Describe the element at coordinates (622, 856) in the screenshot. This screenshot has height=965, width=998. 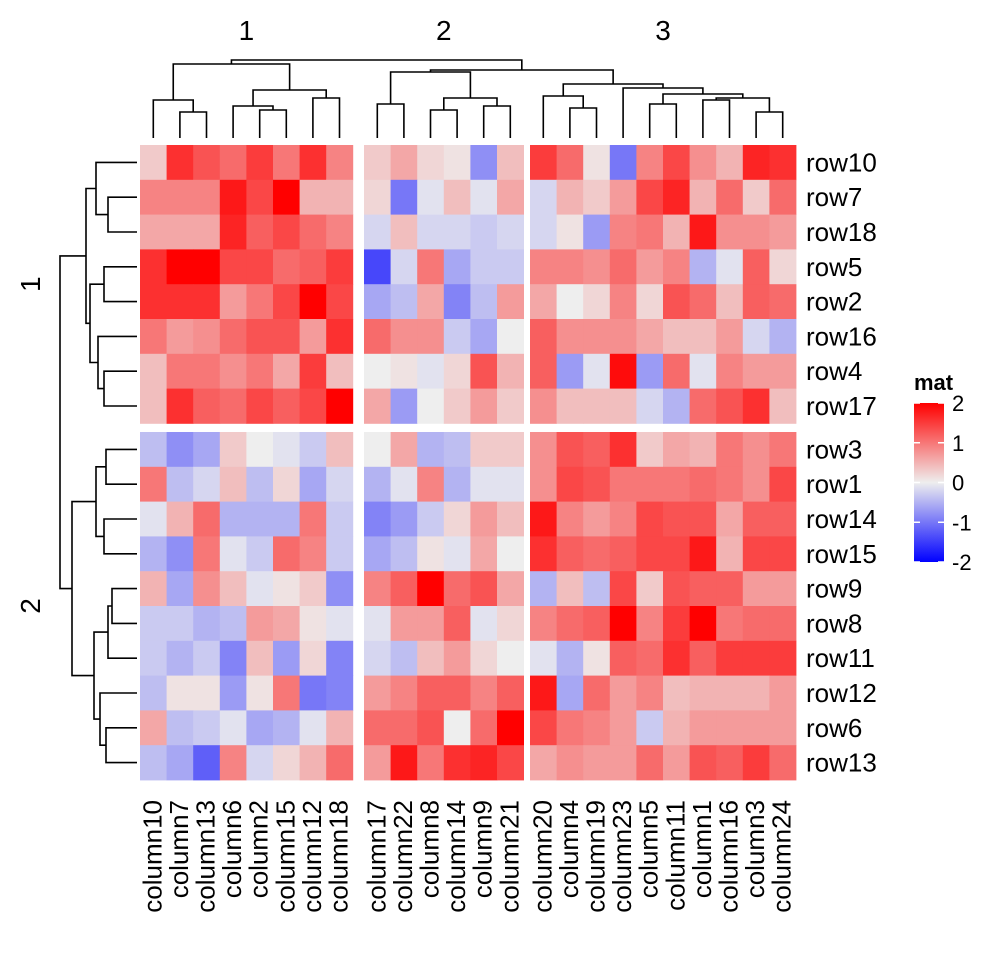
I see `column-label: column23` at that location.